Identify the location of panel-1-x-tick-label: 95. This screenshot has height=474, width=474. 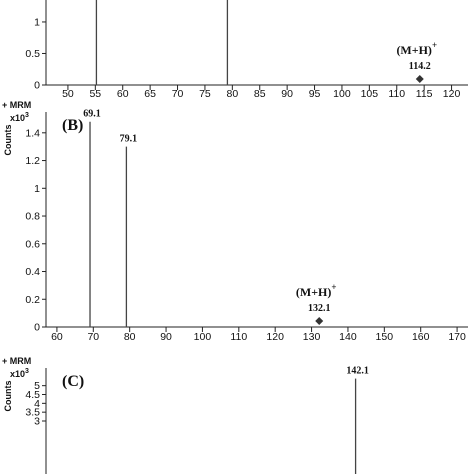
(315, 94).